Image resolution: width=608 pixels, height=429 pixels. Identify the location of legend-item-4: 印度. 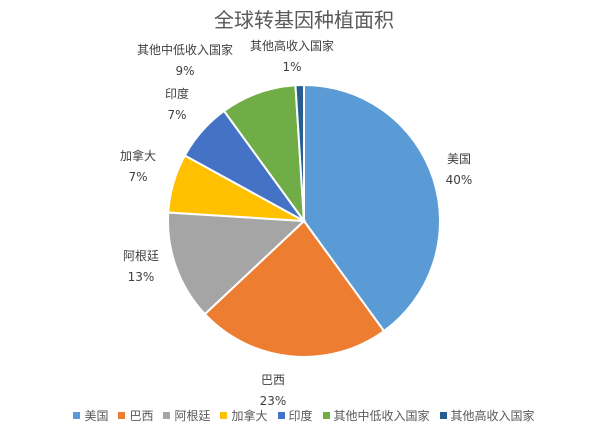
(295, 415).